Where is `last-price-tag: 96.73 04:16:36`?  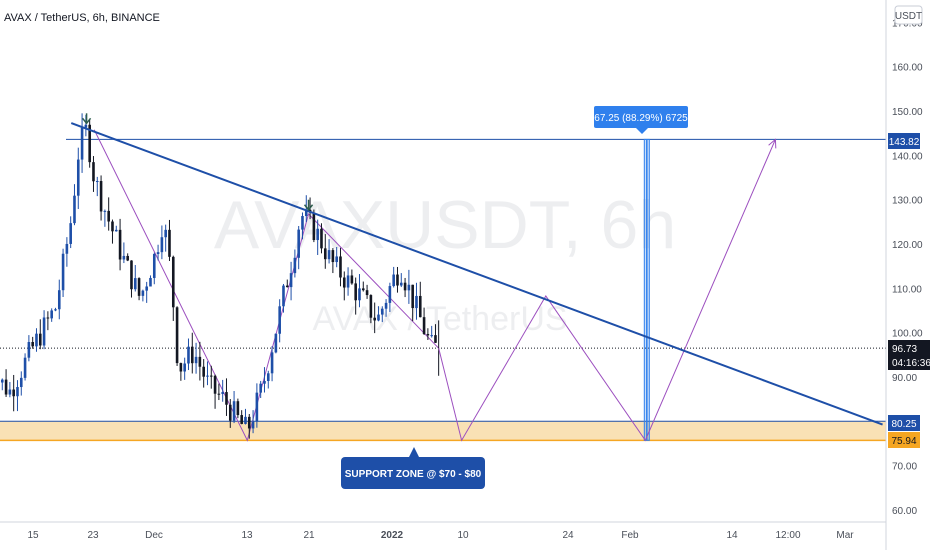
last-price-tag: 96.73 04:16:36 is located at coordinates (909, 355).